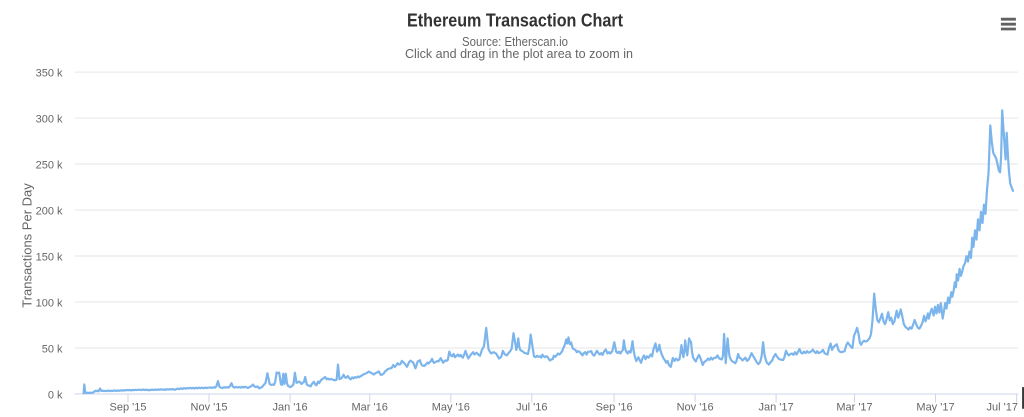 The image size is (1024, 417). Describe the element at coordinates (55, 396) in the screenshot. I see `svg-text: 0 k` at that location.